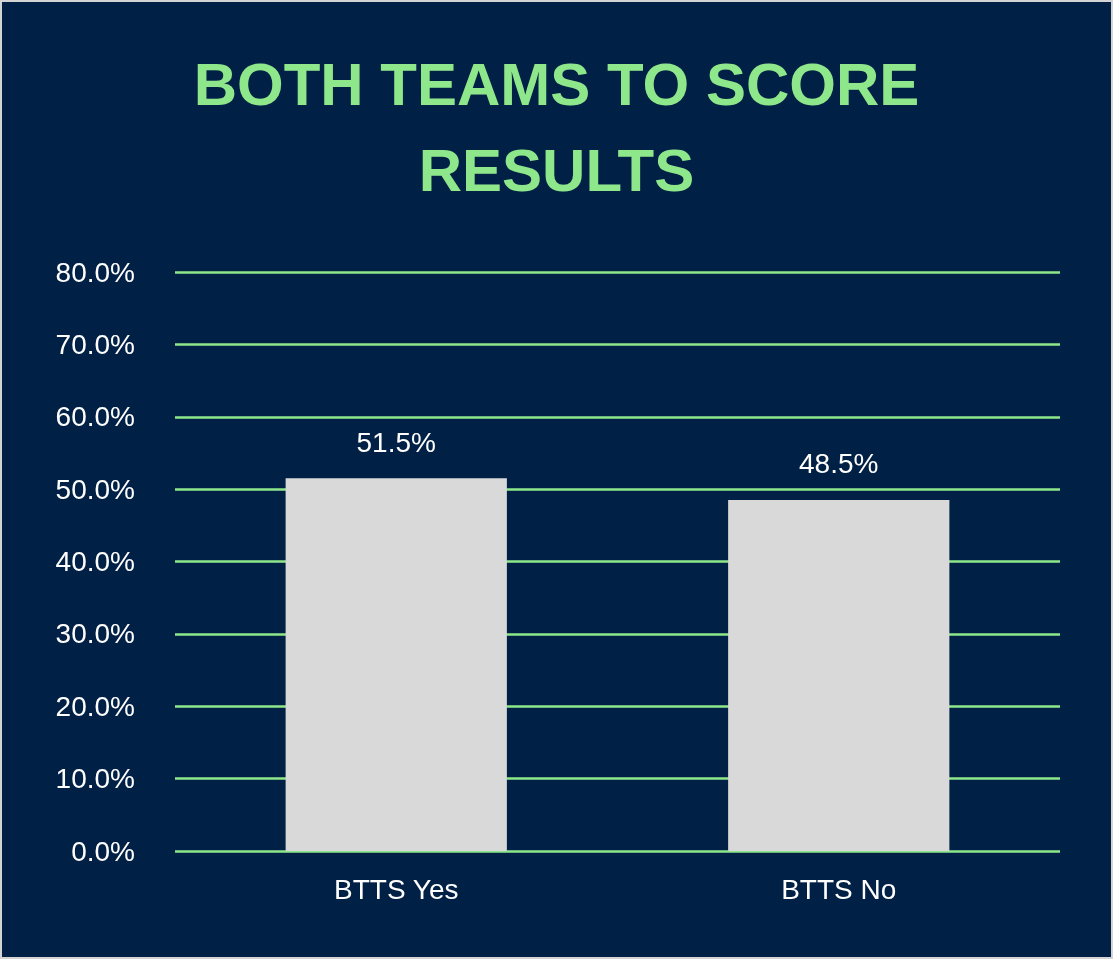  Describe the element at coordinates (839, 464) in the screenshot. I see `data-label: 48.5%` at that location.